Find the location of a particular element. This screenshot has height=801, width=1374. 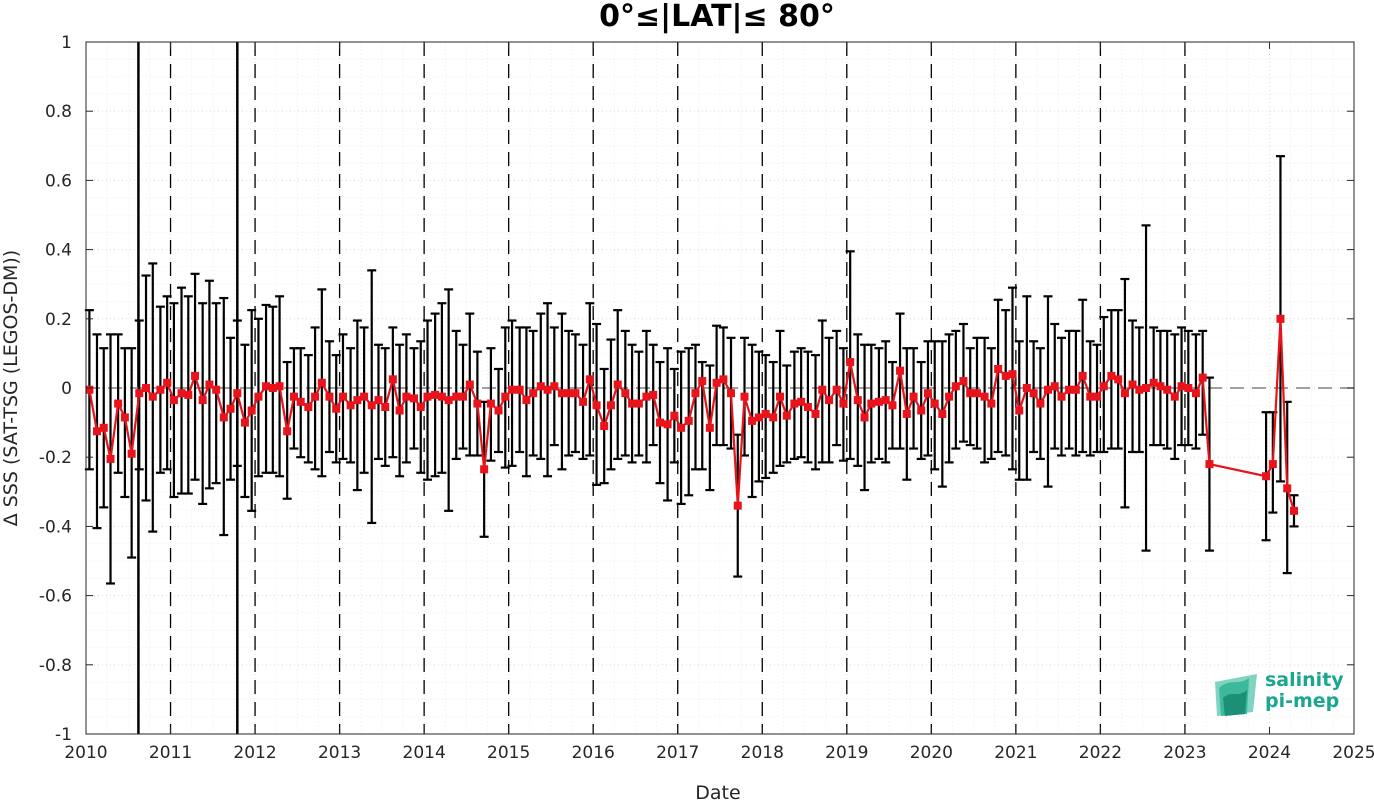

x-tick-label: 2019 is located at coordinates (846, 753).